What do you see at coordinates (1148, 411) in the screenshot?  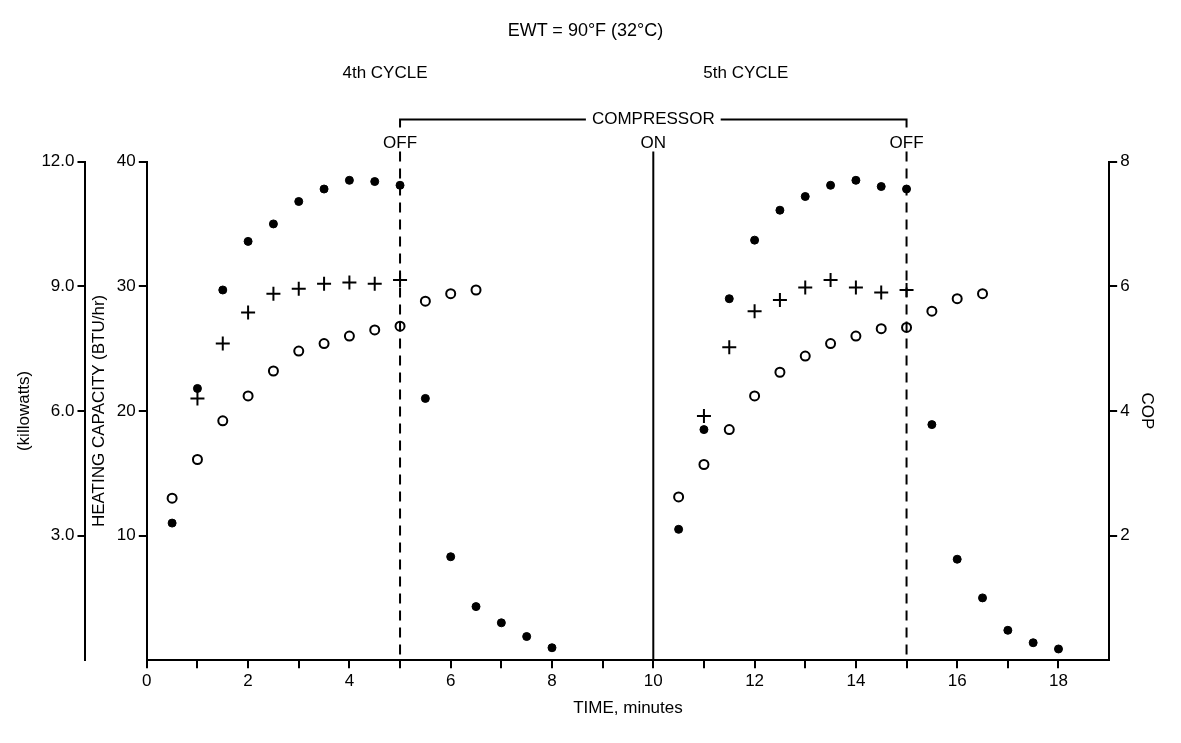 I see `y2-axis-title: COP` at bounding box center [1148, 411].